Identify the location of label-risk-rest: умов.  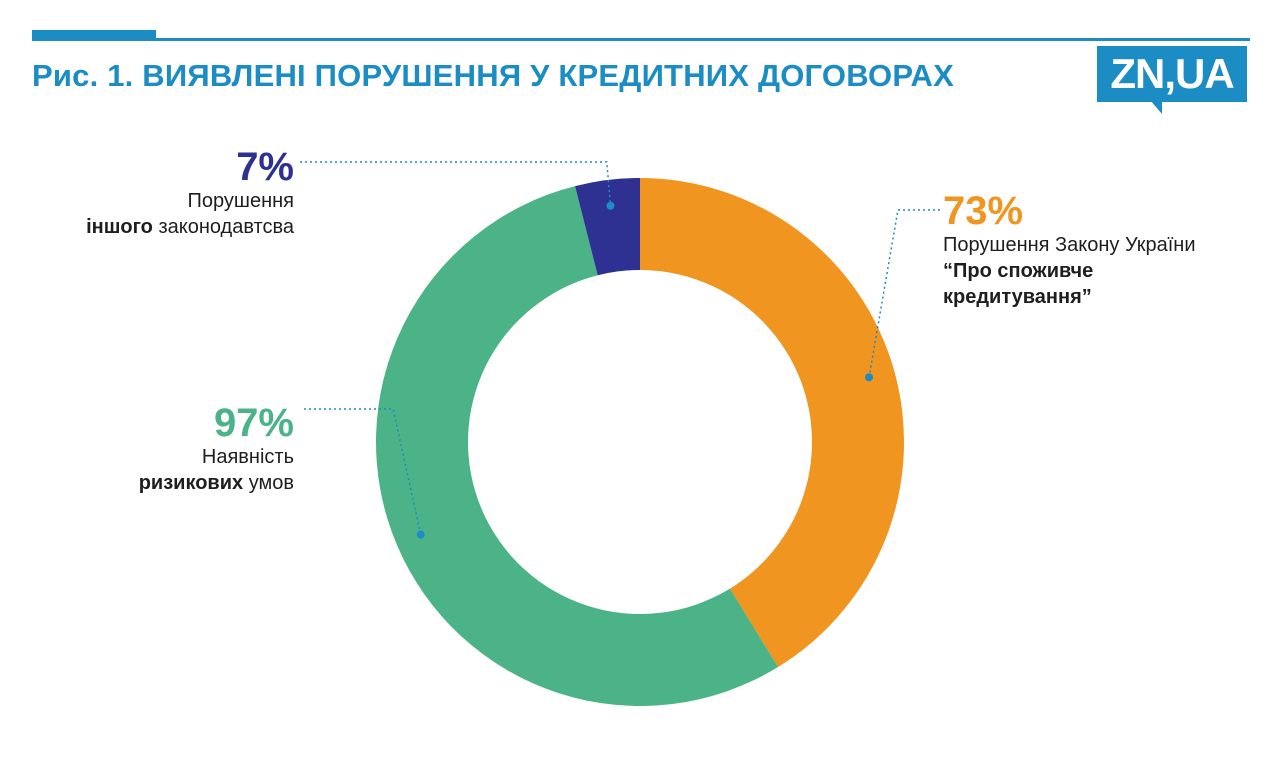
(271, 483).